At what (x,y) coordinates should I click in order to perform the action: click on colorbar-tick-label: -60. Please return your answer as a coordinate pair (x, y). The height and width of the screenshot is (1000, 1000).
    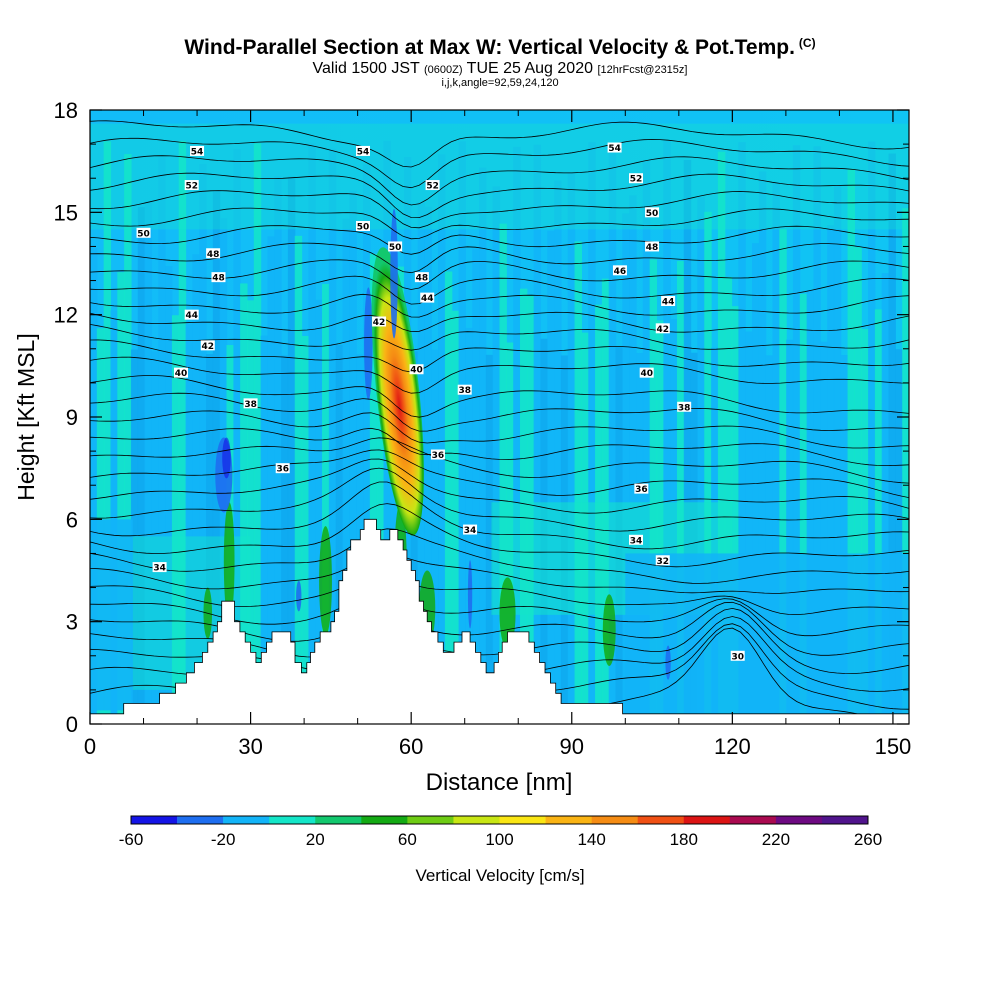
    Looking at the image, I should click on (131, 839).